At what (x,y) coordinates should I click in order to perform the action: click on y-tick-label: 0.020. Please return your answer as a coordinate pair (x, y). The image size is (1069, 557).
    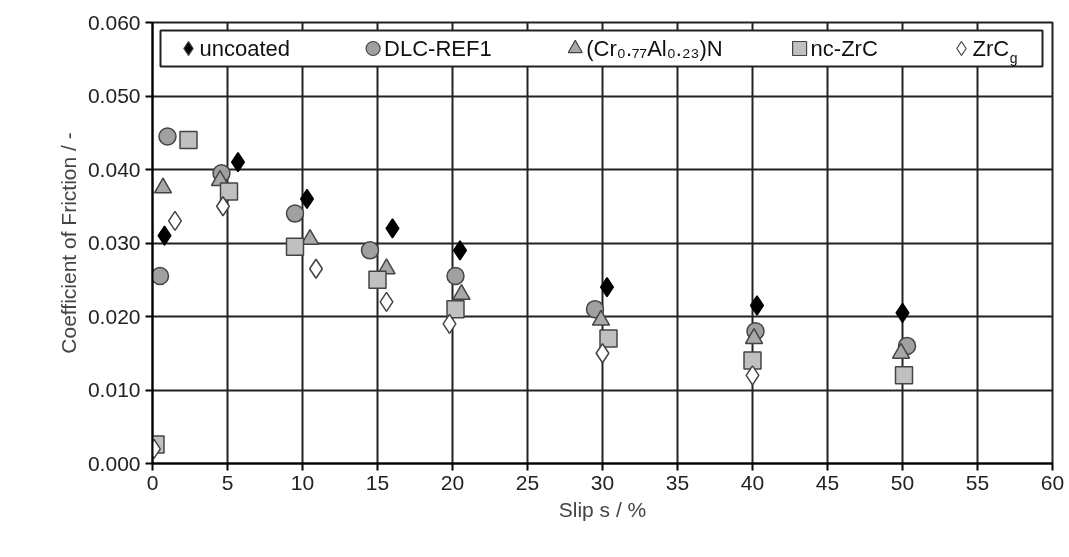
    Looking at the image, I should click on (114, 316).